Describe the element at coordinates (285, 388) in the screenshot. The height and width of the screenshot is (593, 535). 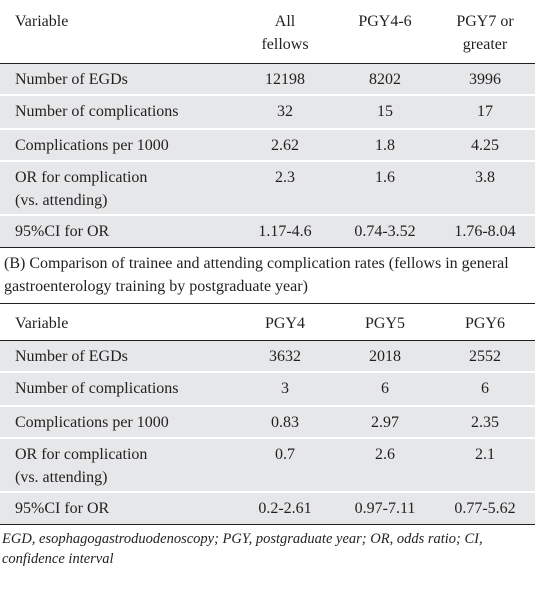
I see `cell-value: 3` at that location.